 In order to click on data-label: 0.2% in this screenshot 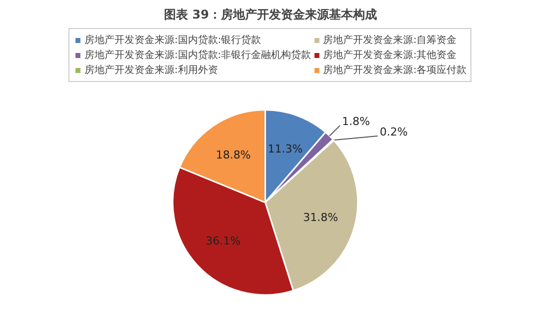, I will do `click(394, 131)`.